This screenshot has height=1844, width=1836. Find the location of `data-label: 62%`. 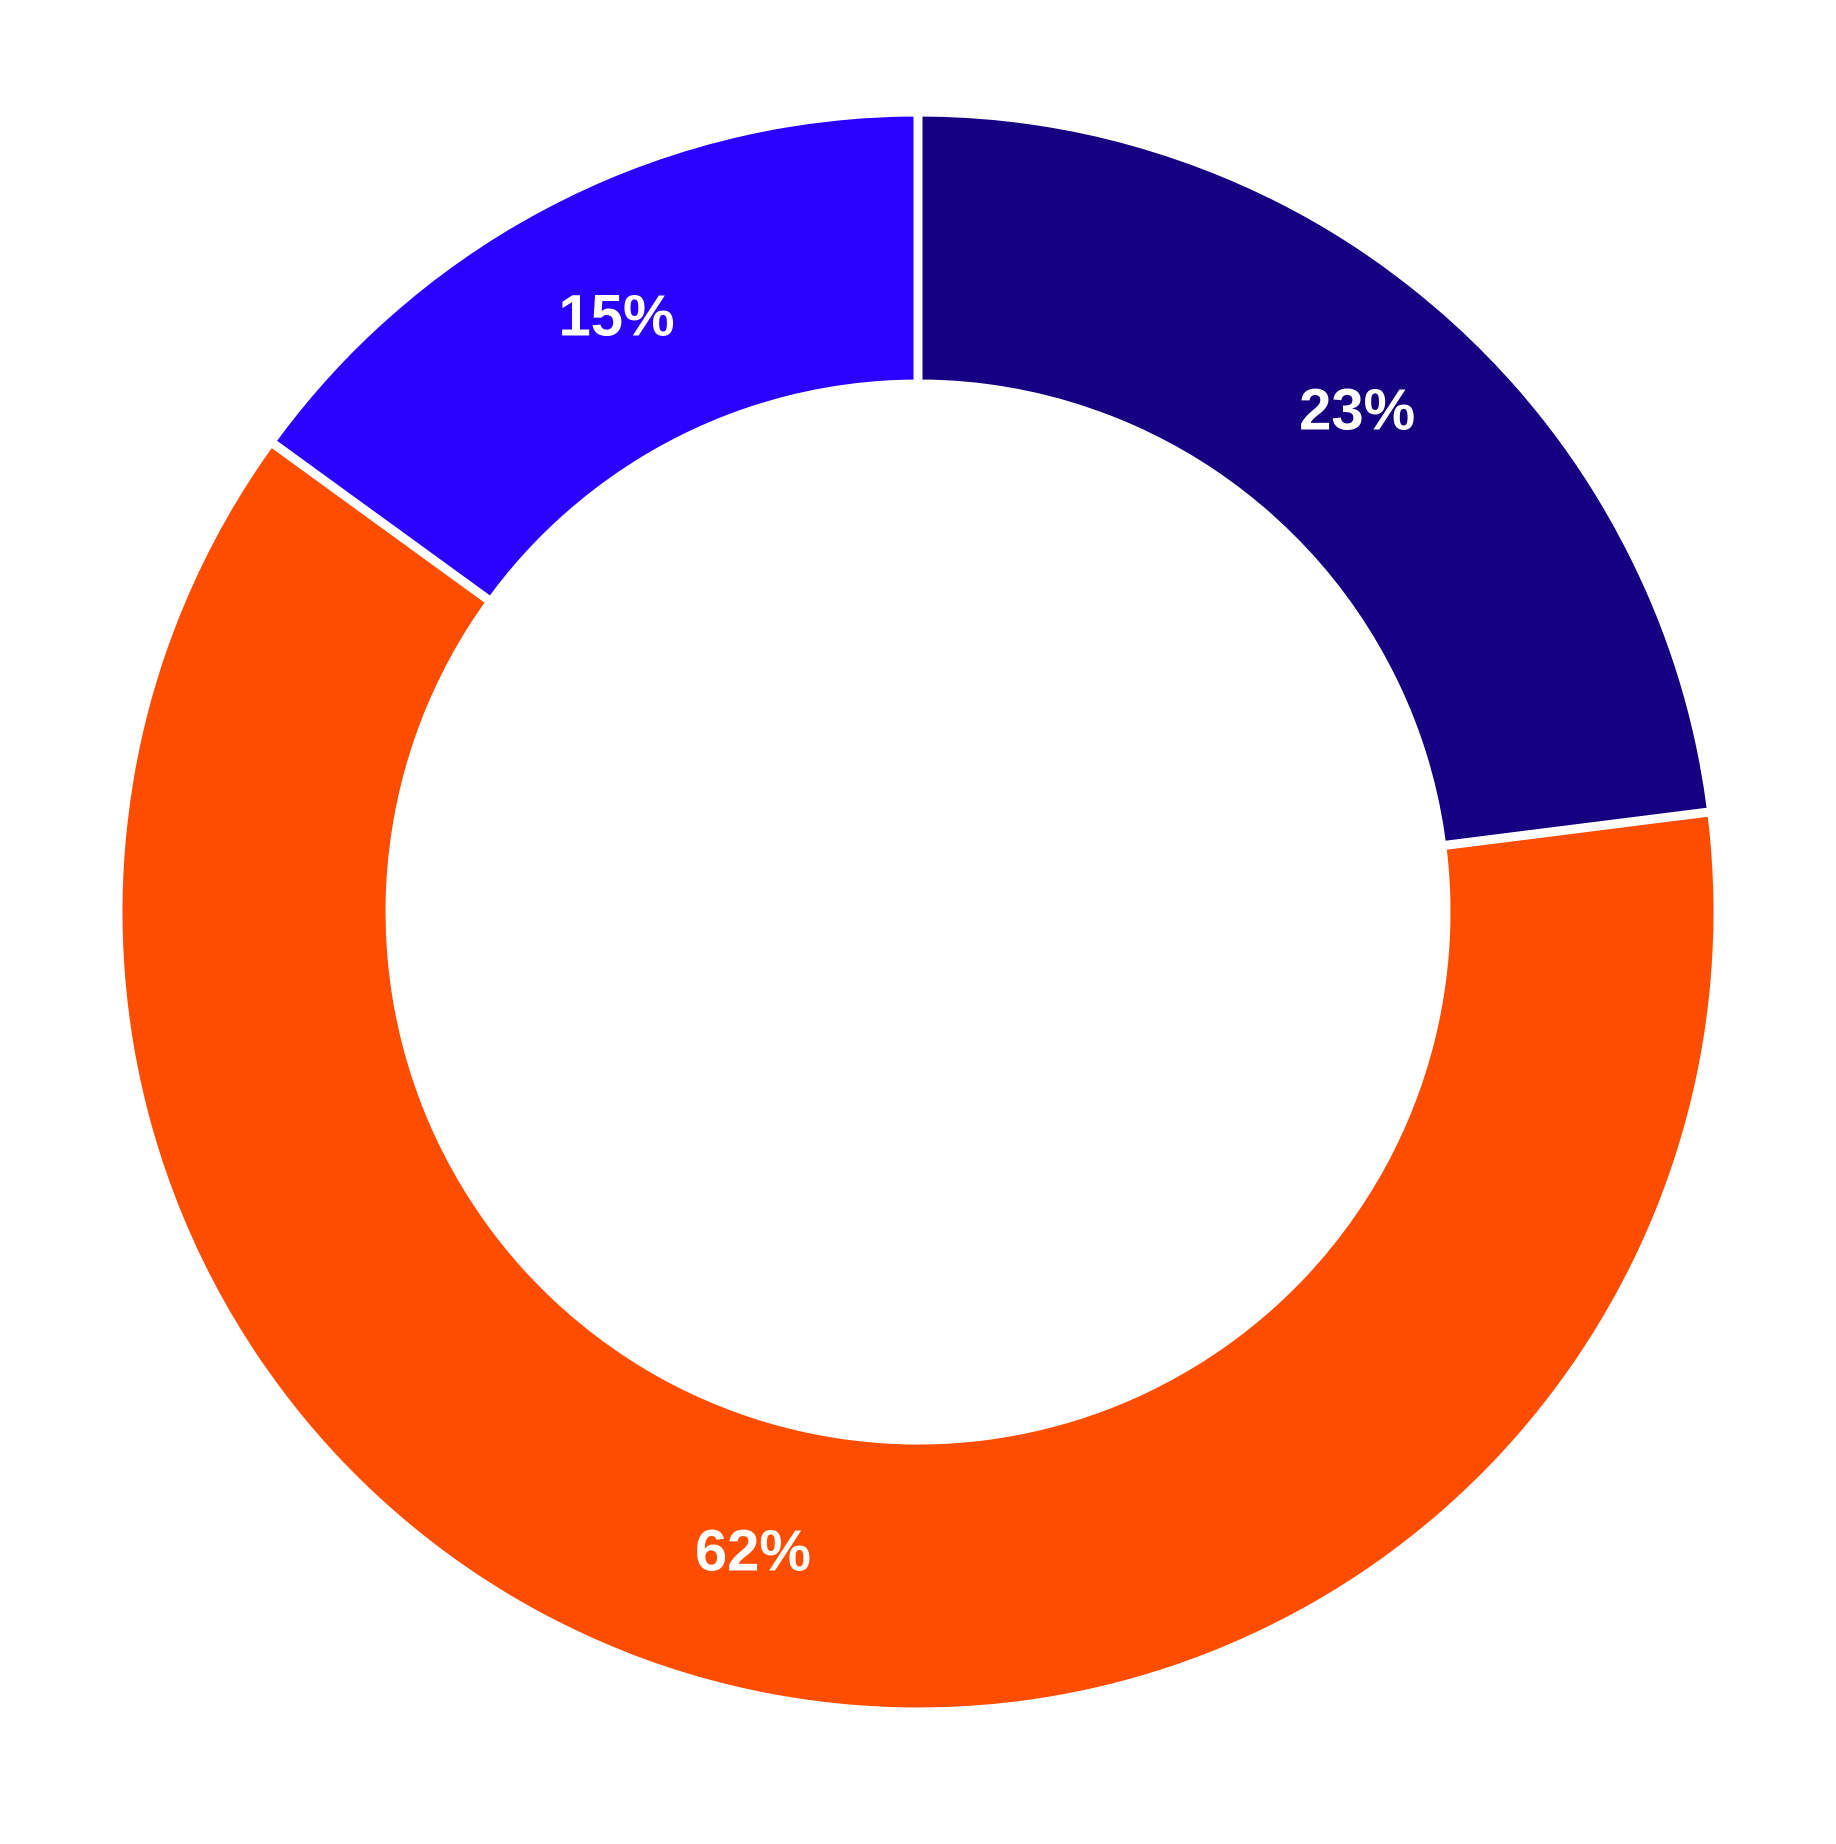

data-label: 62% is located at coordinates (753, 1550).